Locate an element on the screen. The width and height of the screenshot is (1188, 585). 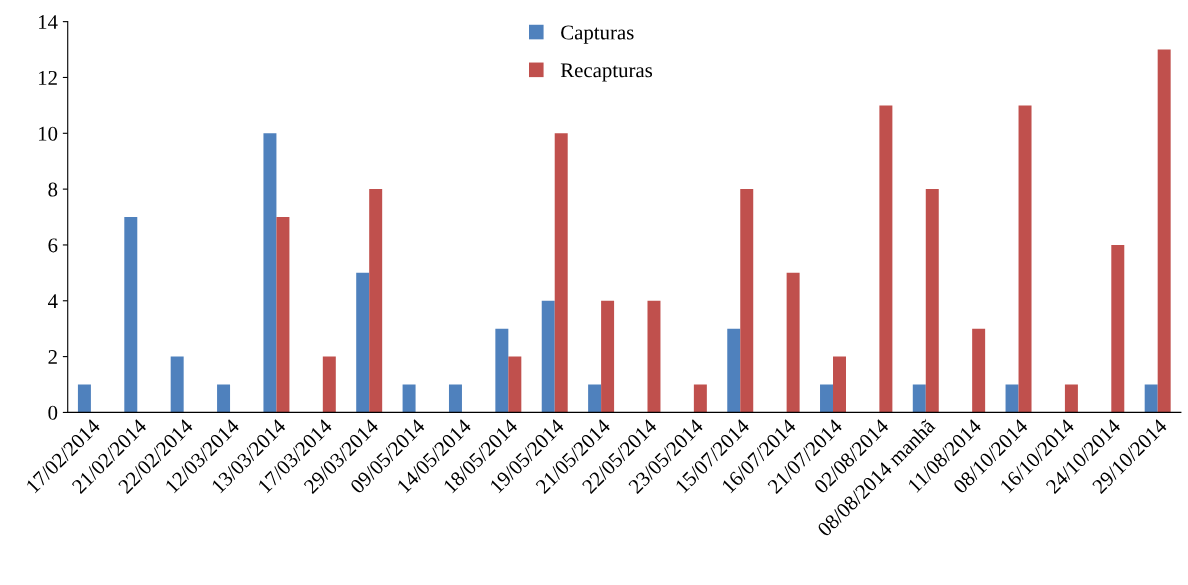
legend-label: Capturas is located at coordinates (597, 34).